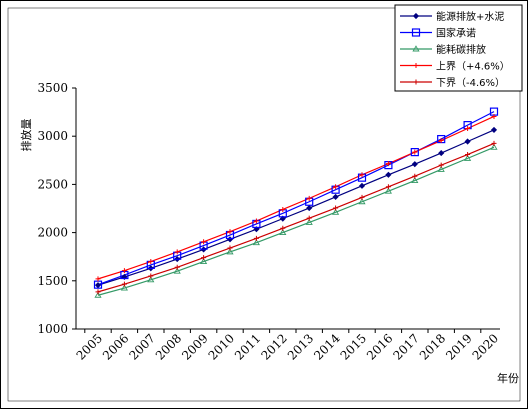 The image size is (528, 409). I want to click on y-axis-title: 排放量, so click(26, 135).